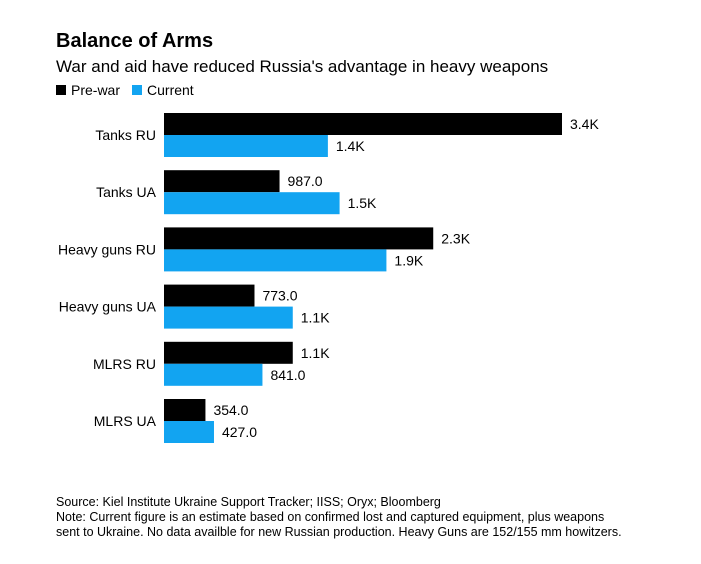 This screenshot has height=564, width=701. What do you see at coordinates (246, 146) in the screenshot?
I see `bar-current-tanks-ru` at bounding box center [246, 146].